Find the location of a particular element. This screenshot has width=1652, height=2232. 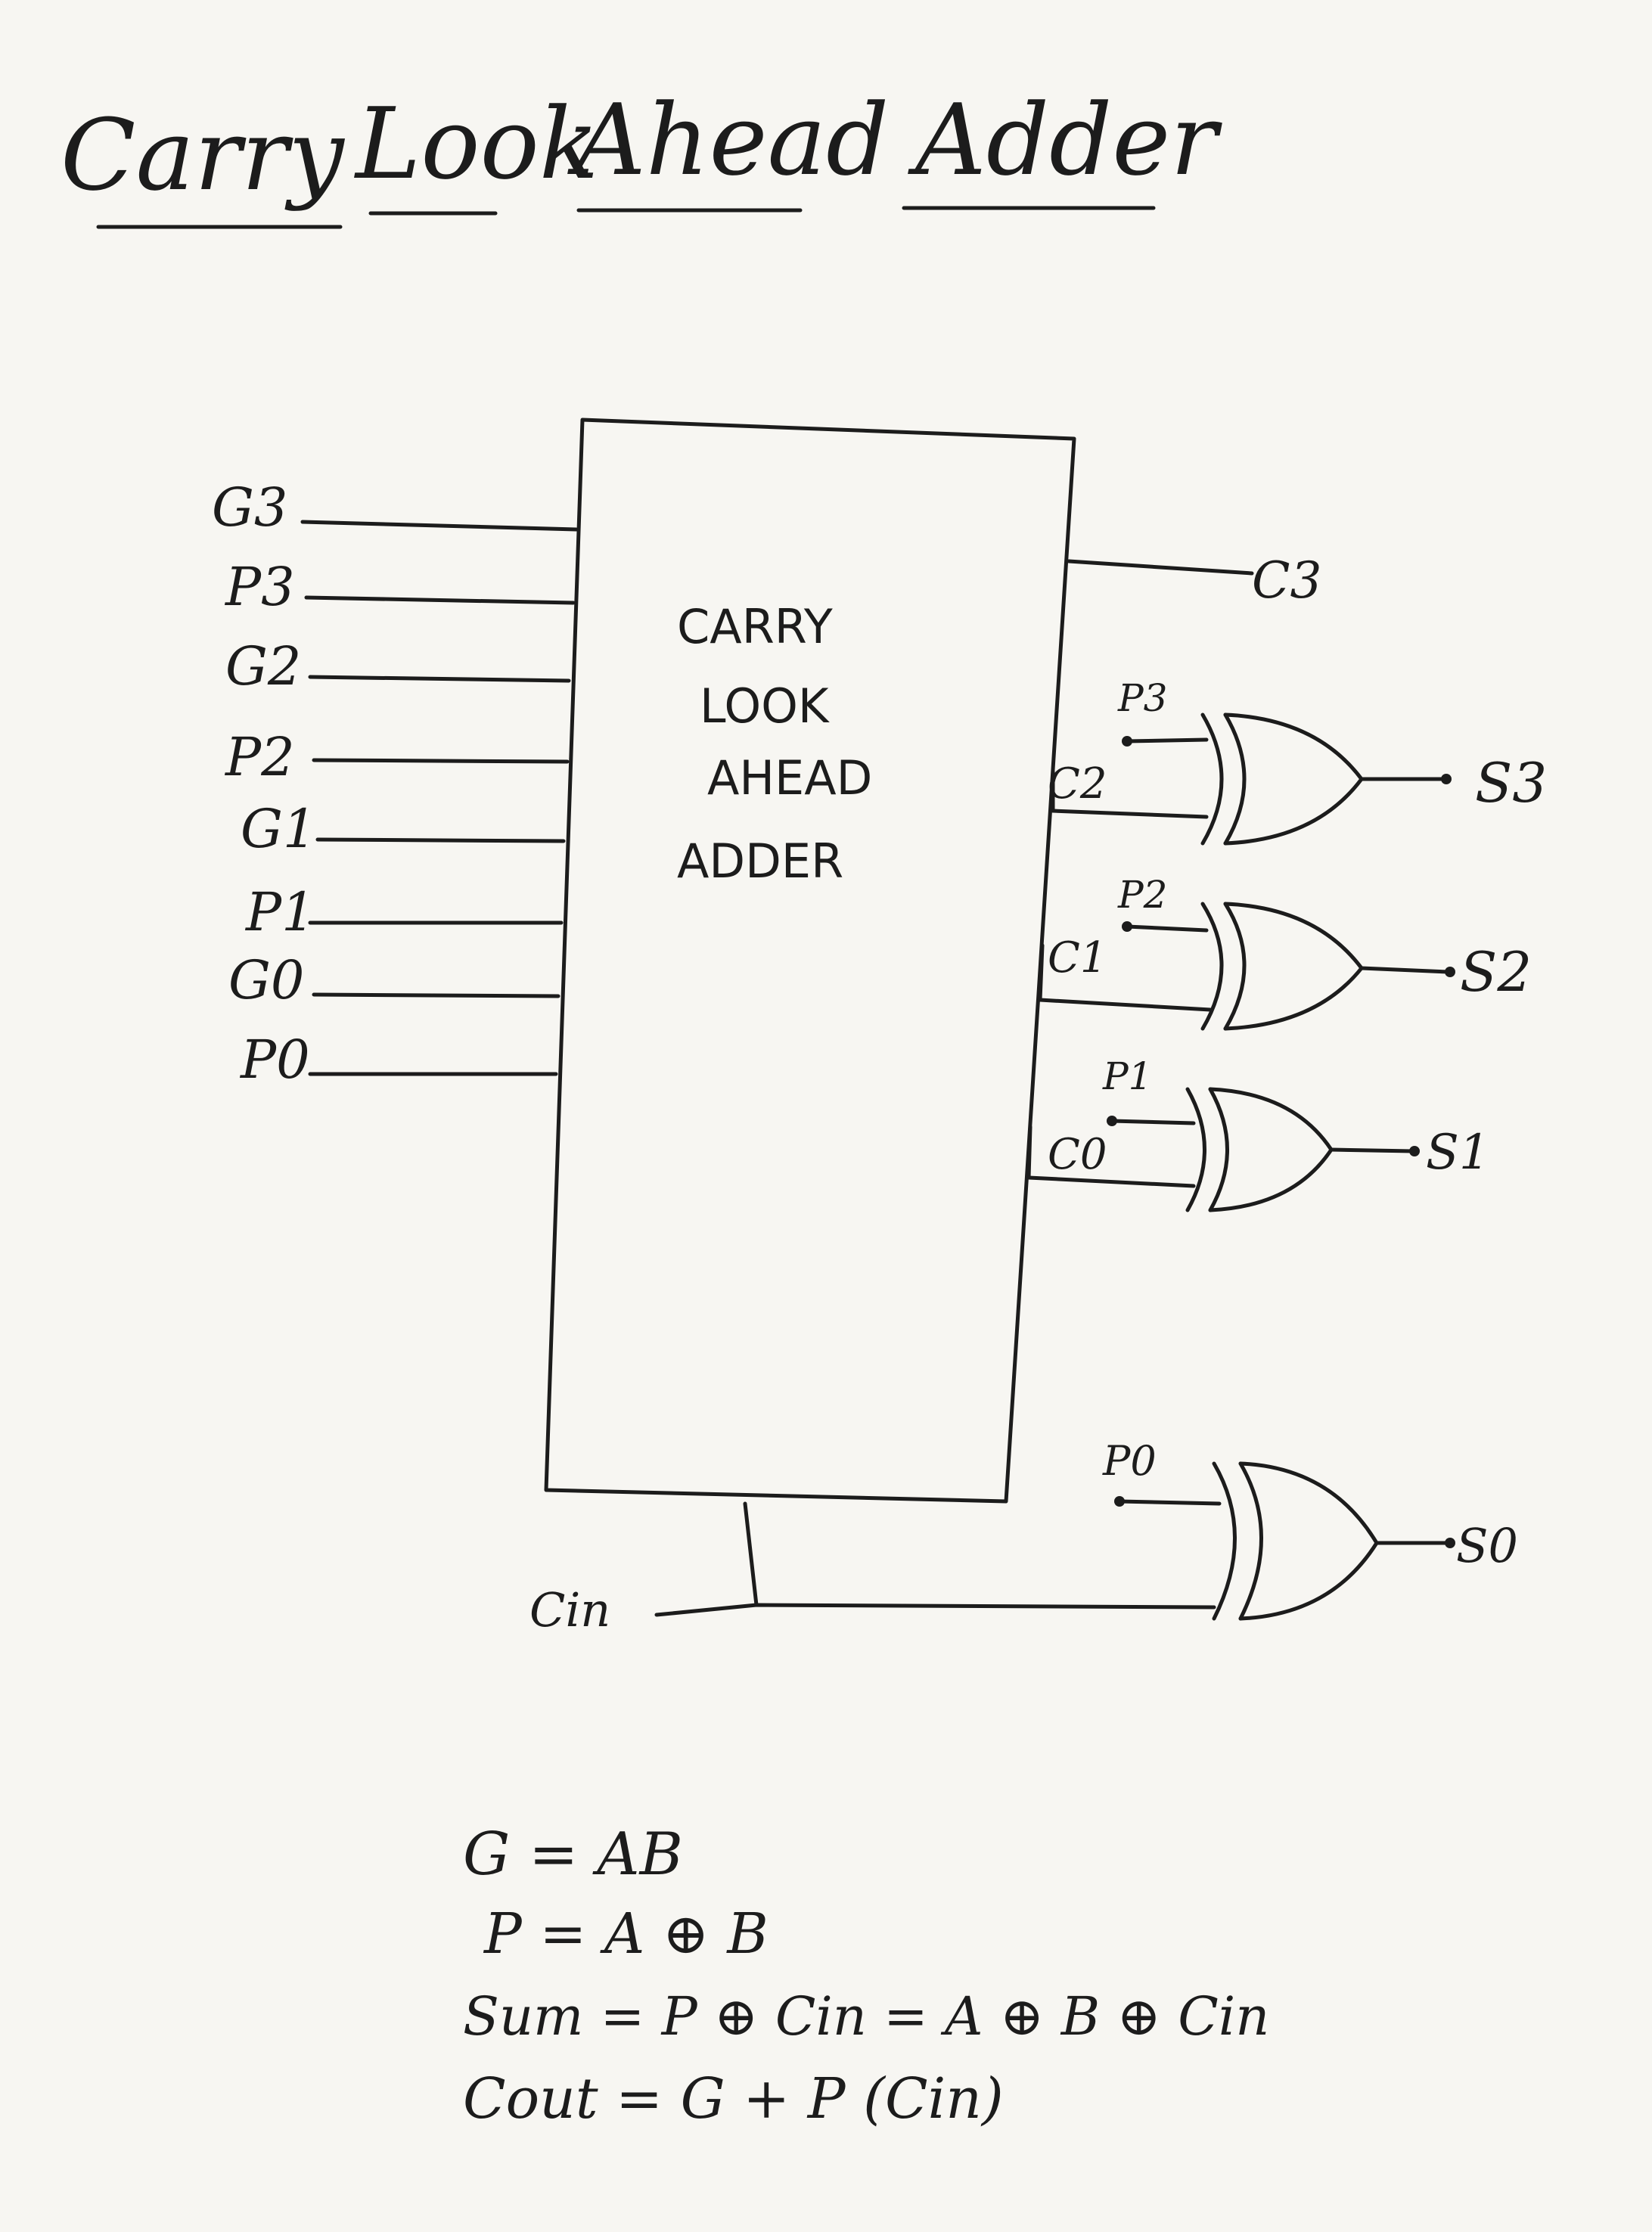

gate-s2-input-arc is located at coordinates (1212, 966).